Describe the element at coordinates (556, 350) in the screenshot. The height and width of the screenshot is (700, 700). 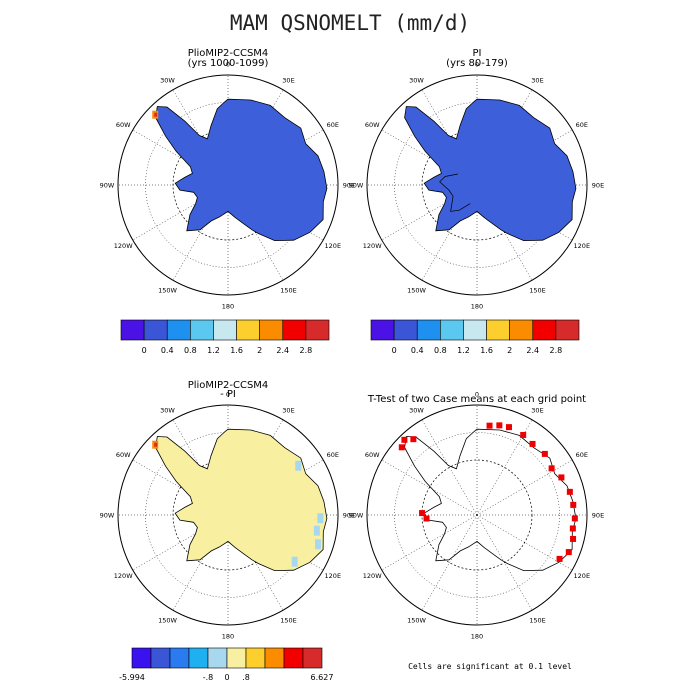
I see `colorbar-label: 2.8` at that location.